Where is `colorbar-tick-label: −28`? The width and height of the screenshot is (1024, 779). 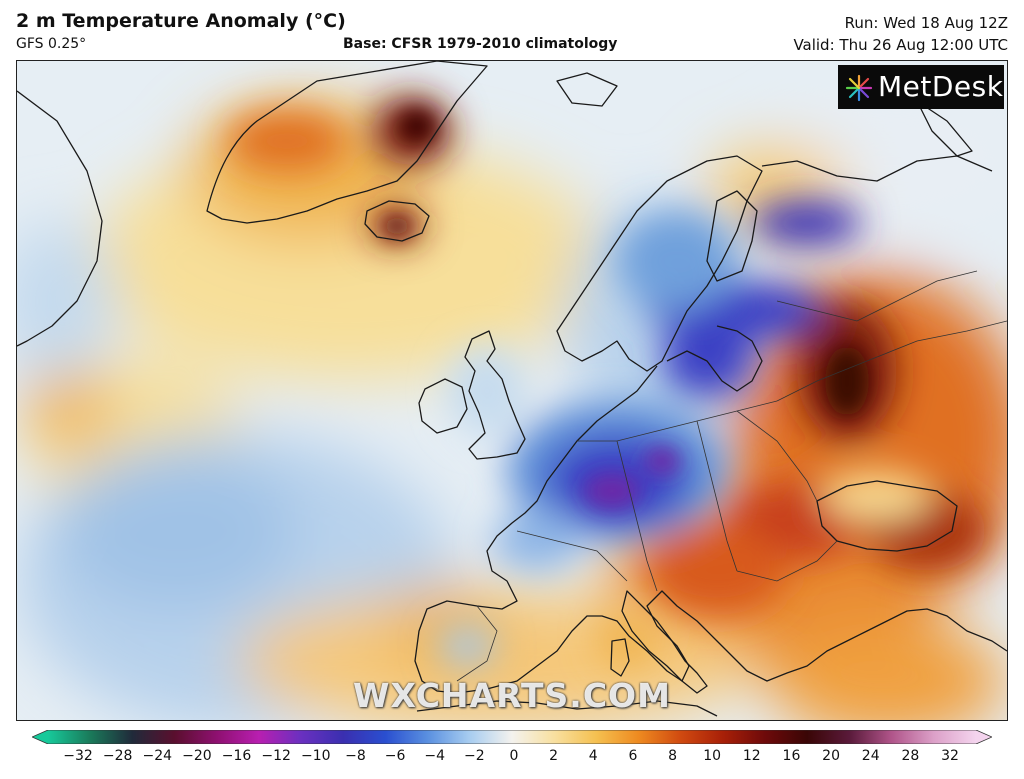
colorbar-tick-label: −28 is located at coordinates (117, 756).